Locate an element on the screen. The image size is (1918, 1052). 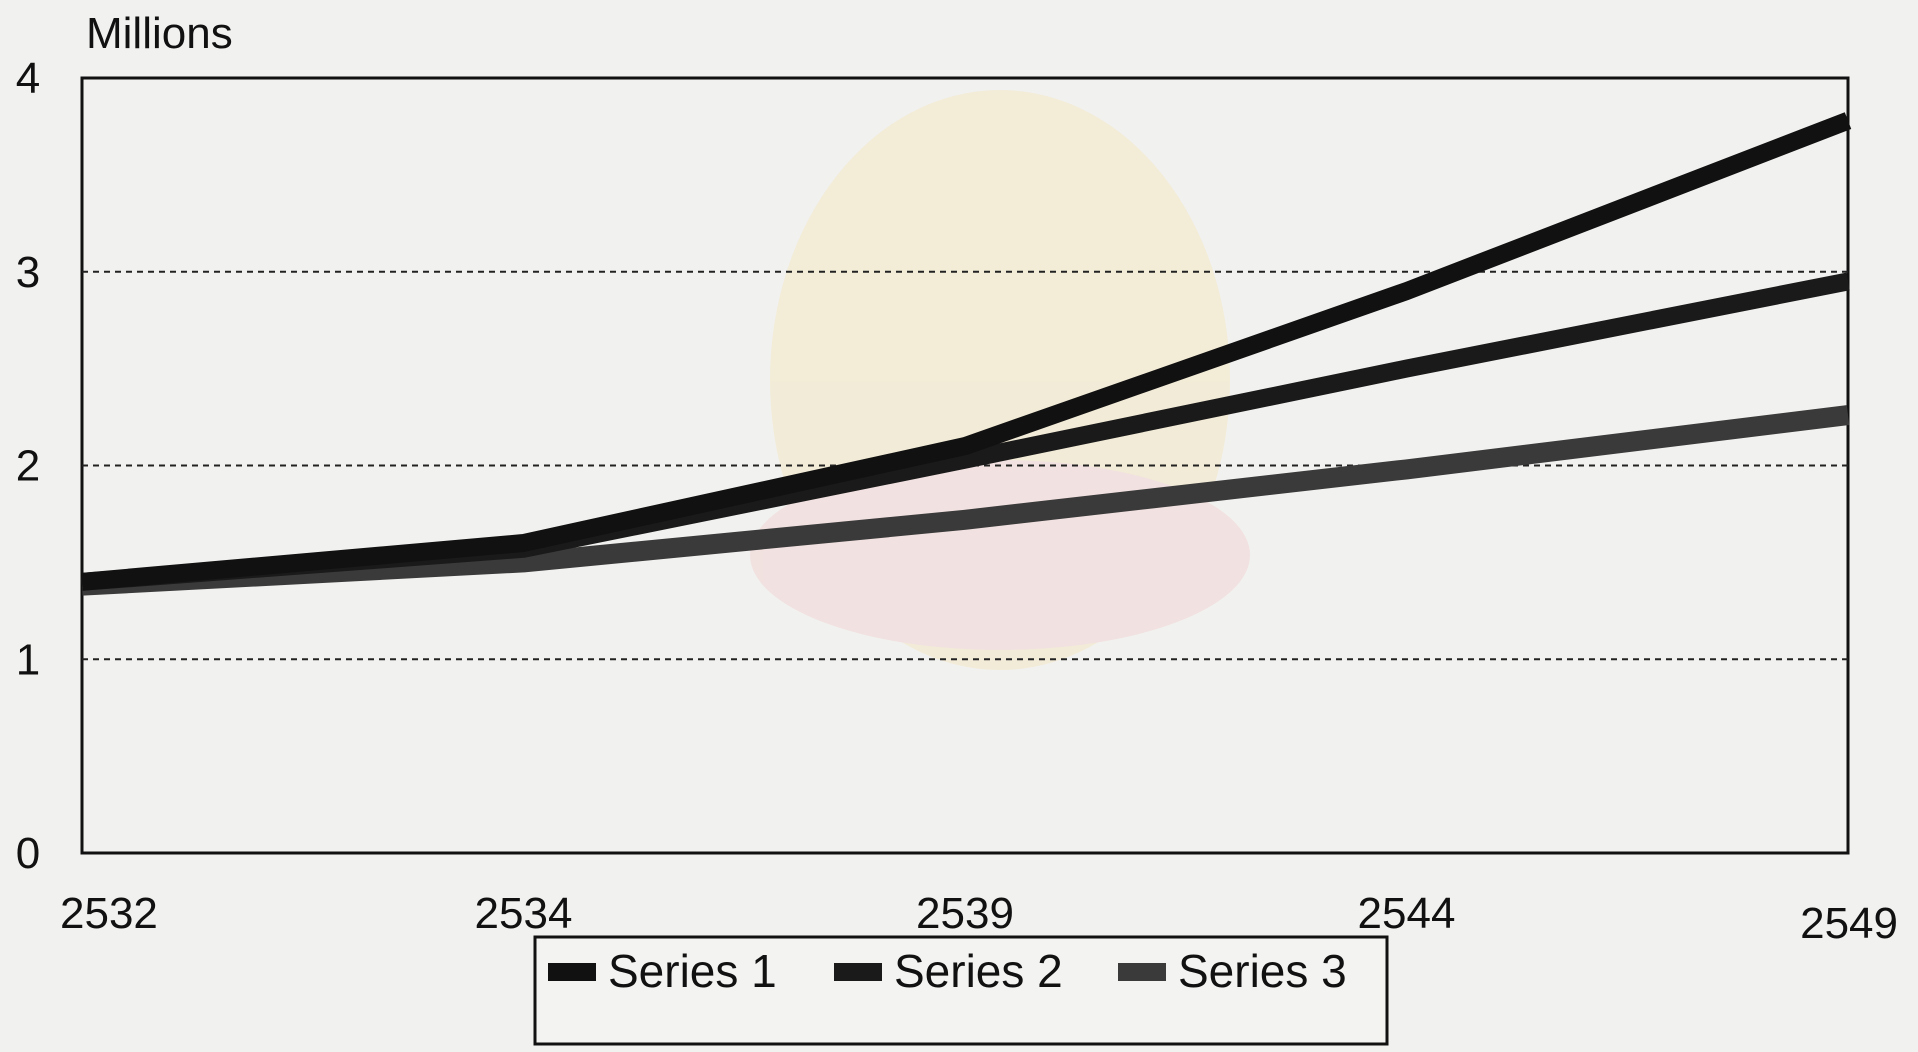
x-tick-label: 2539 is located at coordinates (965, 913).